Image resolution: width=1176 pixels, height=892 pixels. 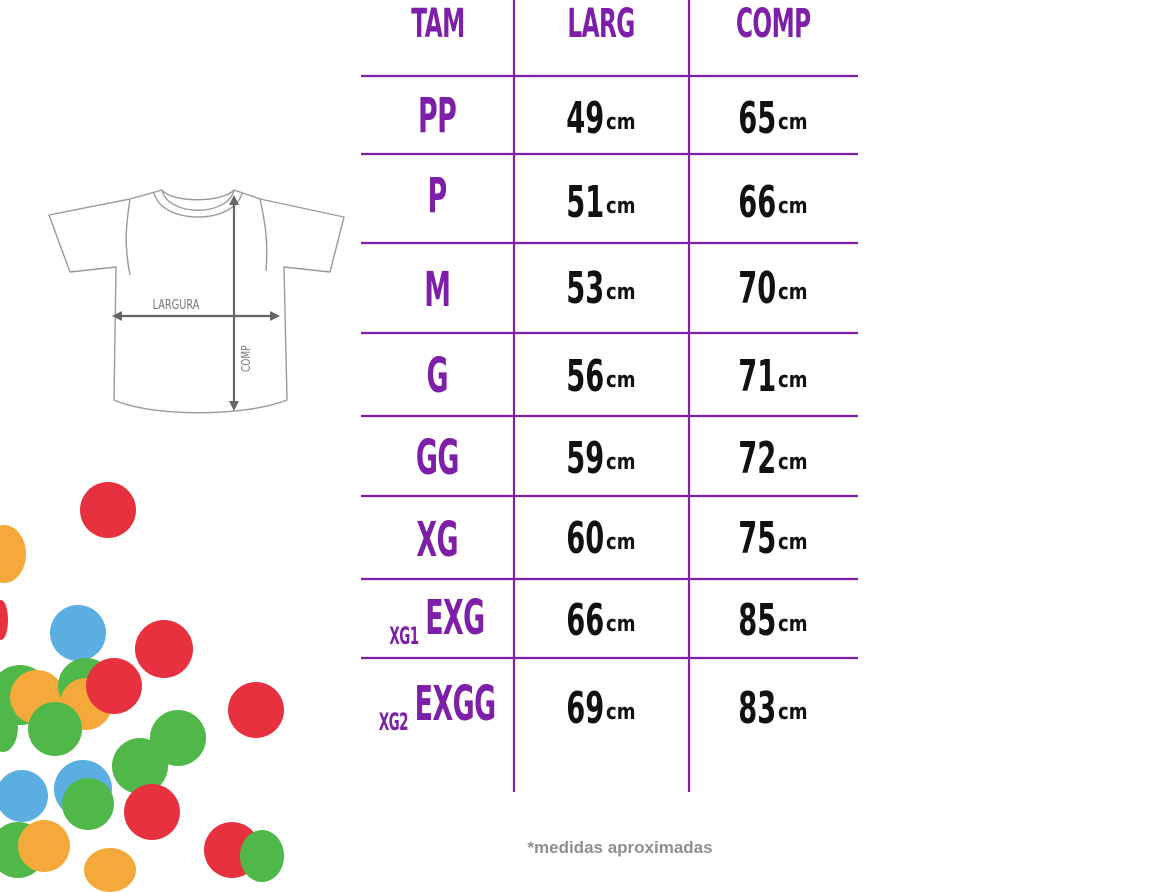 What do you see at coordinates (150, 681) in the screenshot?
I see `confetti-decoration` at bounding box center [150, 681].